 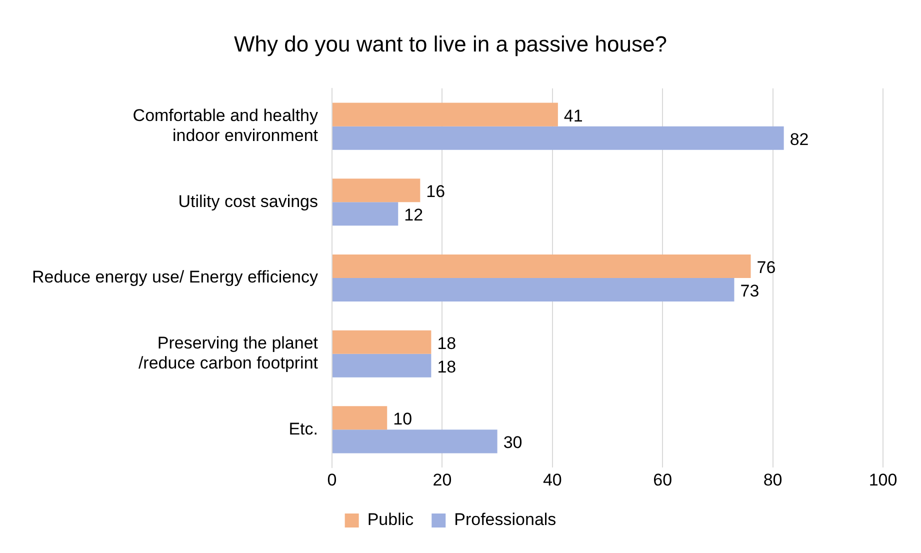 I want to click on data-label: 82, so click(x=799, y=139).